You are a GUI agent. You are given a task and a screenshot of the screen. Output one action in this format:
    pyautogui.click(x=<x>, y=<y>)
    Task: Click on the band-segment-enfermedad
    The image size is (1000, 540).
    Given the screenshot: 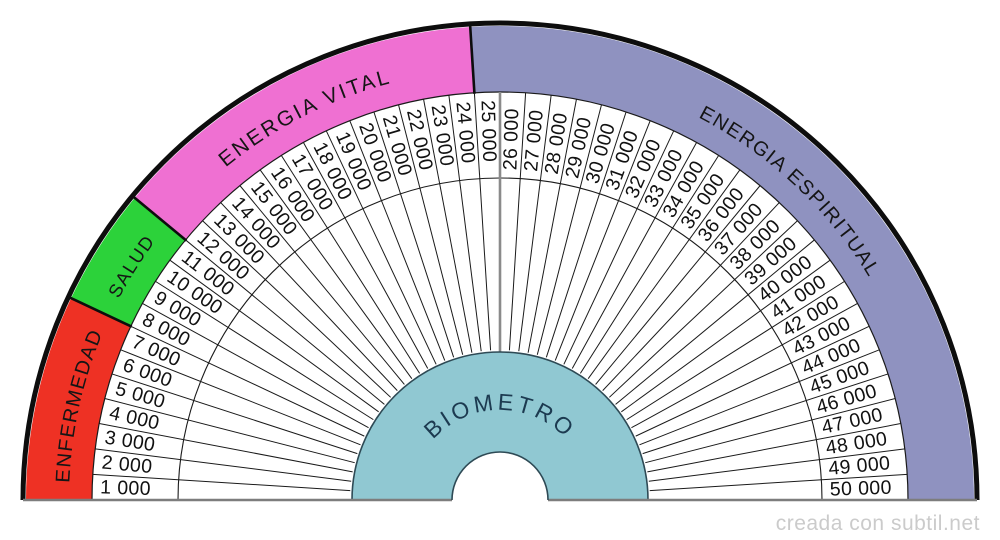 What is the action you would take?
    pyautogui.click(x=78, y=399)
    